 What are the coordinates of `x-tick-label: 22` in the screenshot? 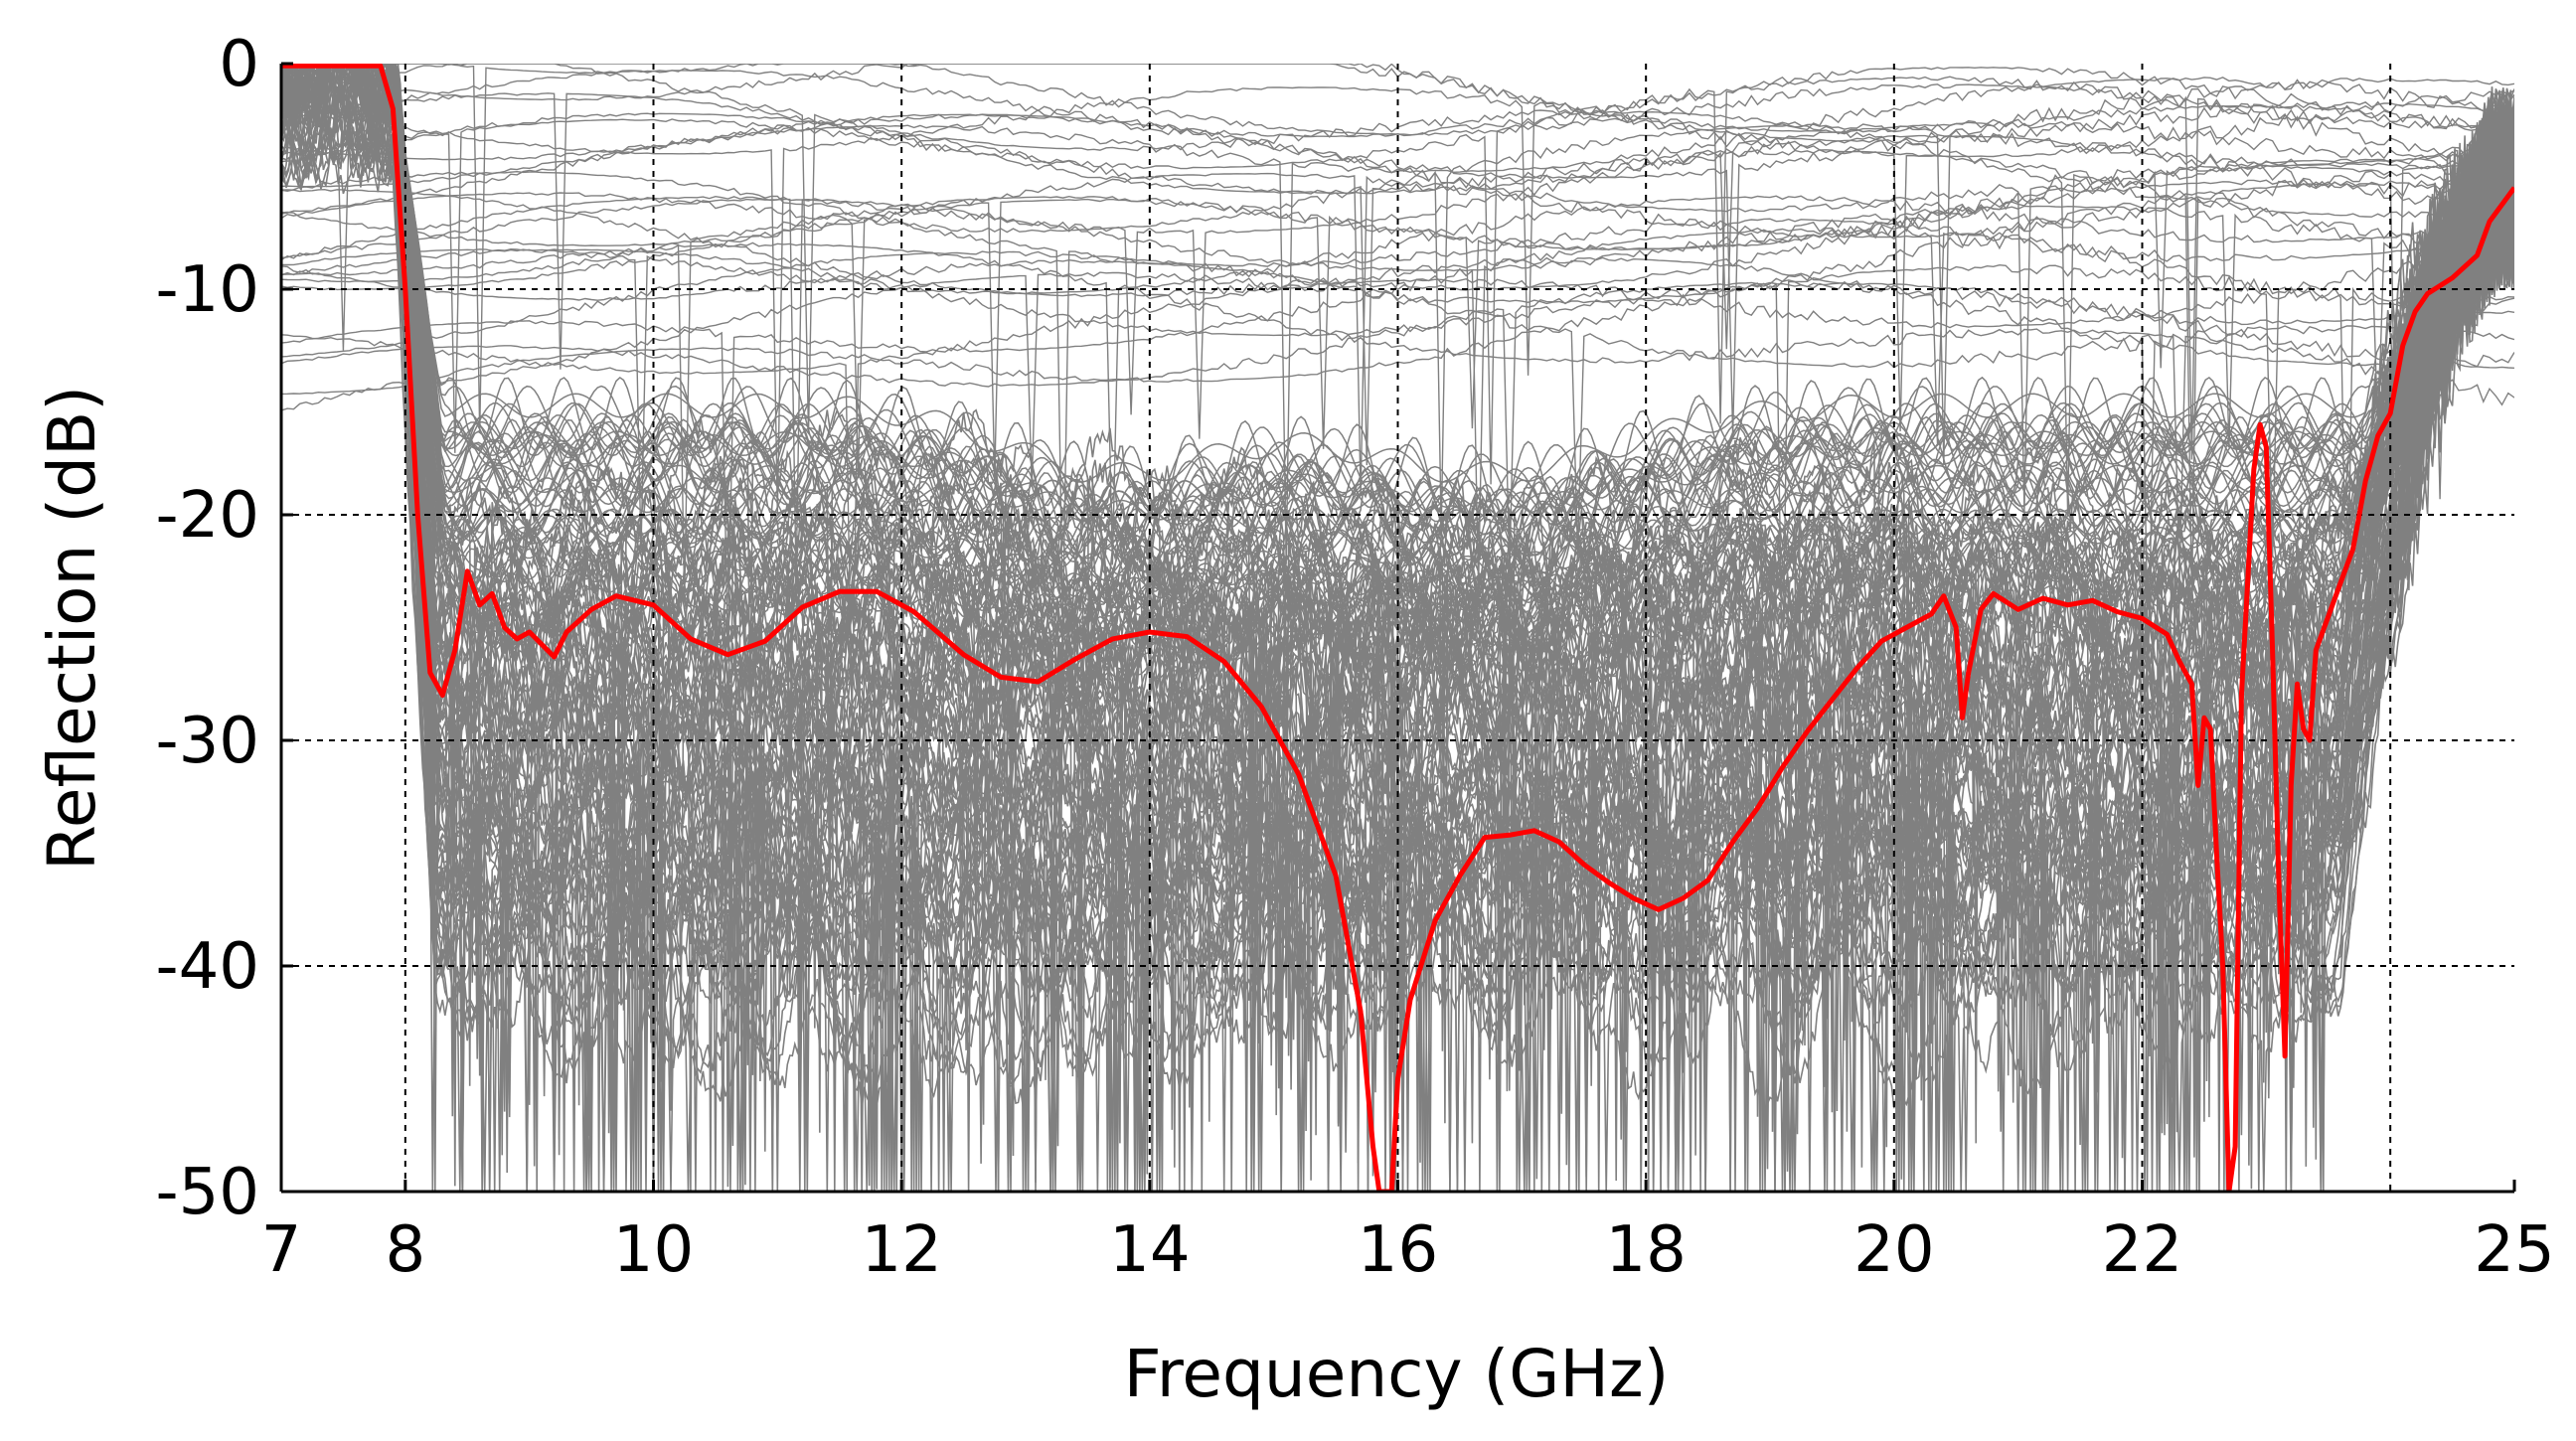 It's located at (2142, 1250).